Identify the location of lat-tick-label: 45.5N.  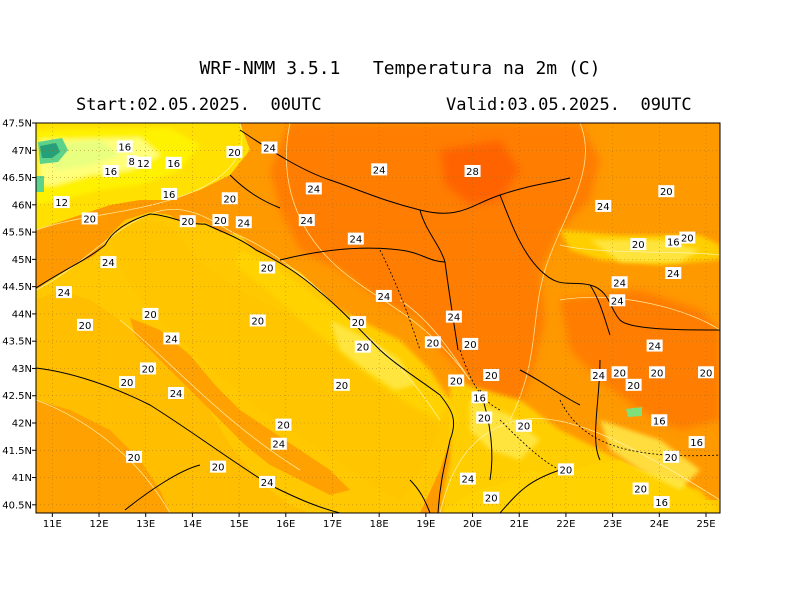
(17, 233).